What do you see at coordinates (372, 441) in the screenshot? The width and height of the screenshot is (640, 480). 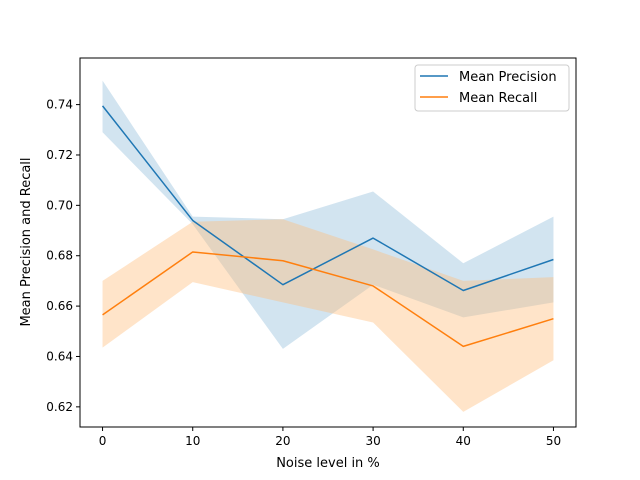 I see `x-tick-label: 30` at bounding box center [372, 441].